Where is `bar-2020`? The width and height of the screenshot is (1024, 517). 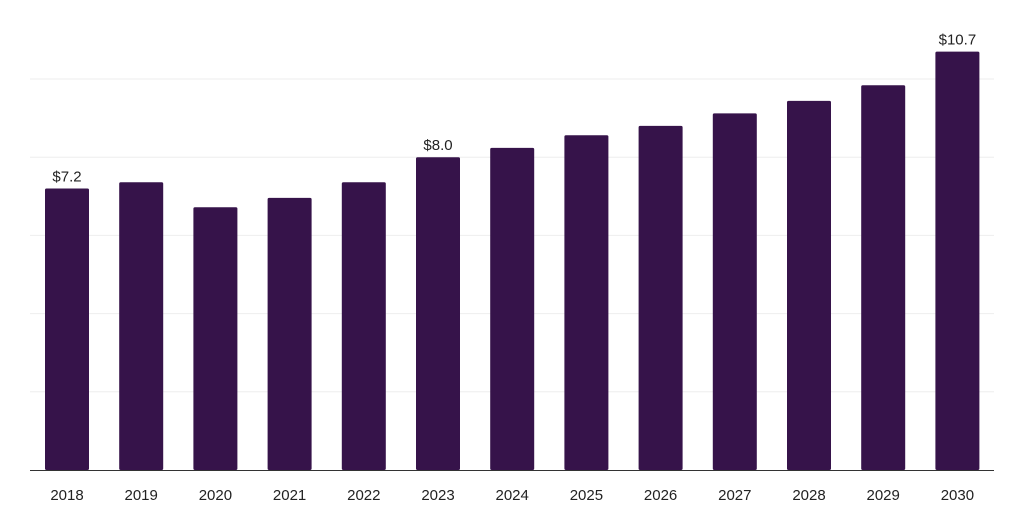
bar-2020 is located at coordinates (215, 339).